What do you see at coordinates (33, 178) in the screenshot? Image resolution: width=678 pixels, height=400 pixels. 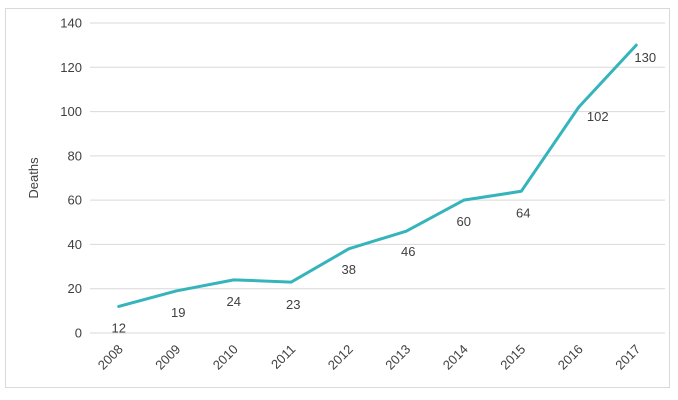 I see `y-axis-title: Deaths` at bounding box center [33, 178].